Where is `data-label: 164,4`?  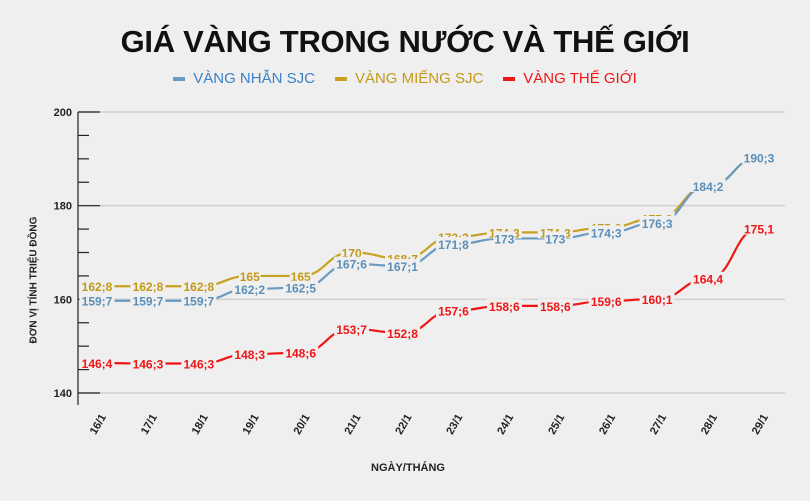
data-label: 164,4 is located at coordinates (708, 280).